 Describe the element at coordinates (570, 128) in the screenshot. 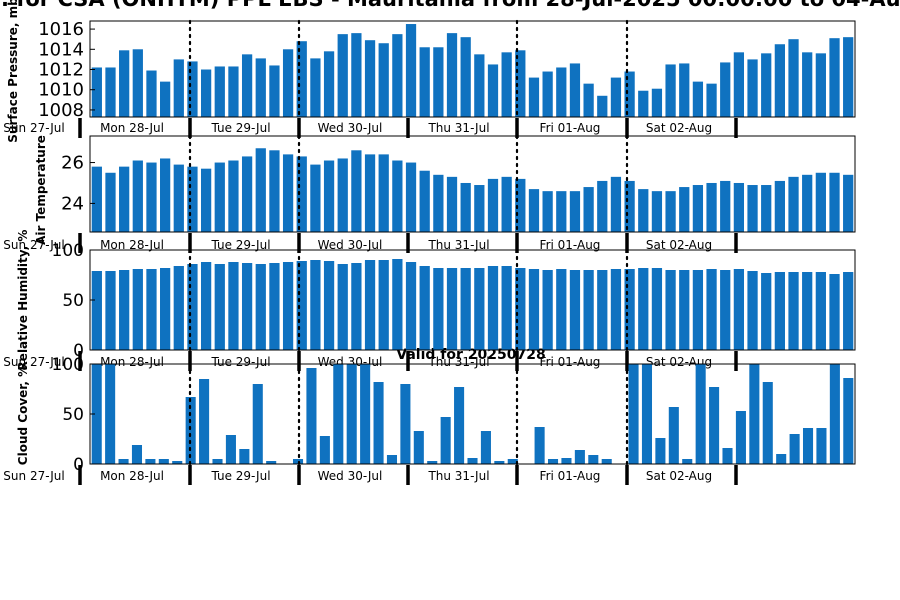

I see `xtick-label: Fri 01-Aug` at that location.